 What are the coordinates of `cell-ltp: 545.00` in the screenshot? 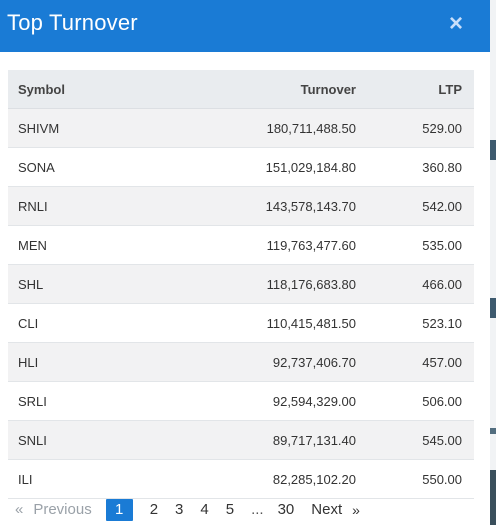 It's located at (415, 440).